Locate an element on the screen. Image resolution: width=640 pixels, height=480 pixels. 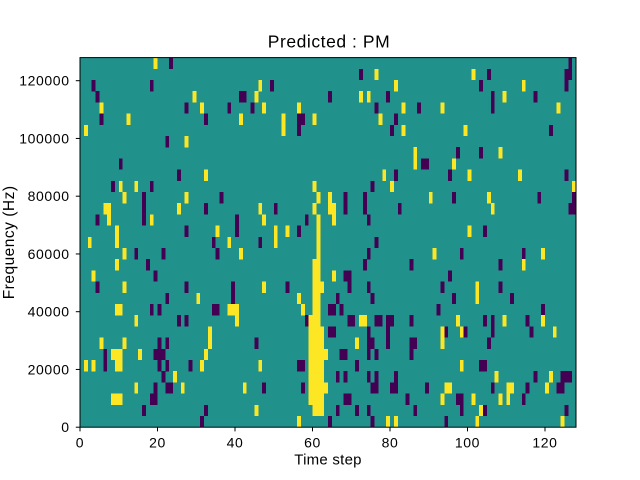
svg-text: Frequency (Hz) is located at coordinates (9, 242).